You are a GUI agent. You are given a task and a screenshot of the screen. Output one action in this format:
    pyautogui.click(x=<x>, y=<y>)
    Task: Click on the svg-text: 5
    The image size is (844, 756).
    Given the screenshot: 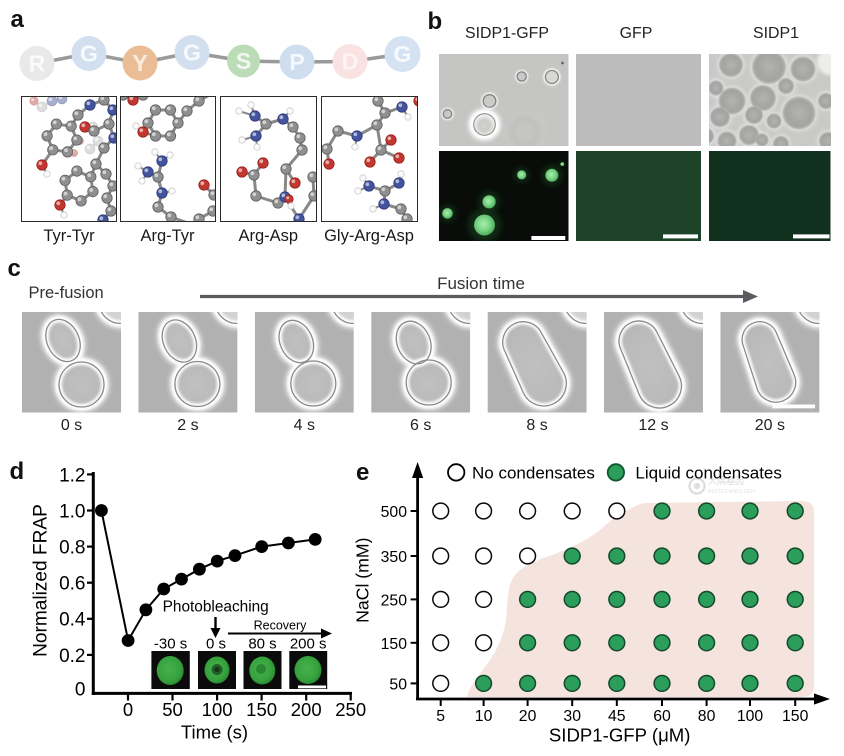 What is the action you would take?
    pyautogui.click(x=440, y=716)
    